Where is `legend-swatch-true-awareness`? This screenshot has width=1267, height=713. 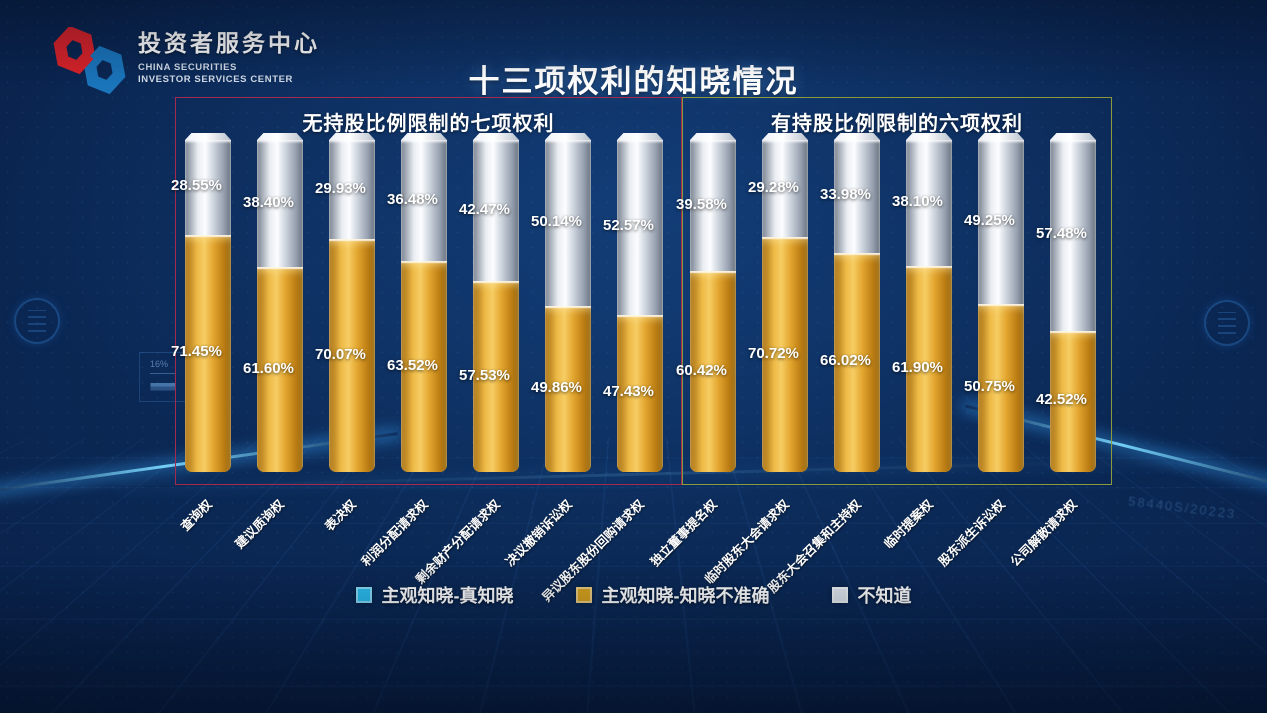
legend-swatch-true-awareness is located at coordinates (363, 595).